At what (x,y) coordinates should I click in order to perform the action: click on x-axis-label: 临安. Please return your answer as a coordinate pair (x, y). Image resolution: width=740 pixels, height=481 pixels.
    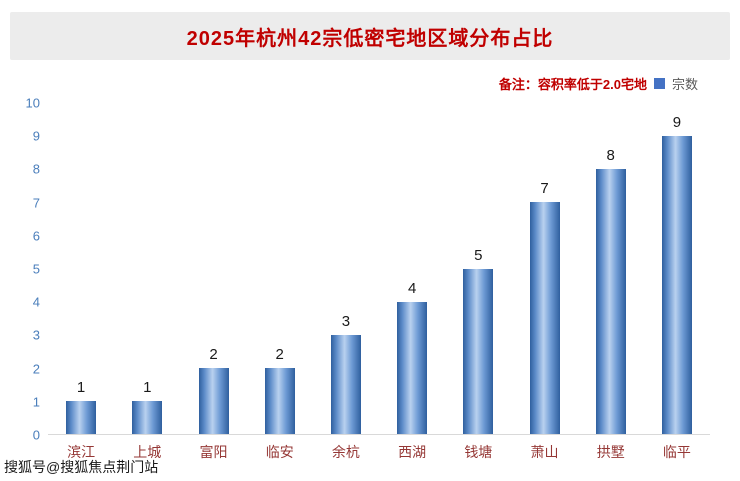
    Looking at the image, I should click on (279, 452).